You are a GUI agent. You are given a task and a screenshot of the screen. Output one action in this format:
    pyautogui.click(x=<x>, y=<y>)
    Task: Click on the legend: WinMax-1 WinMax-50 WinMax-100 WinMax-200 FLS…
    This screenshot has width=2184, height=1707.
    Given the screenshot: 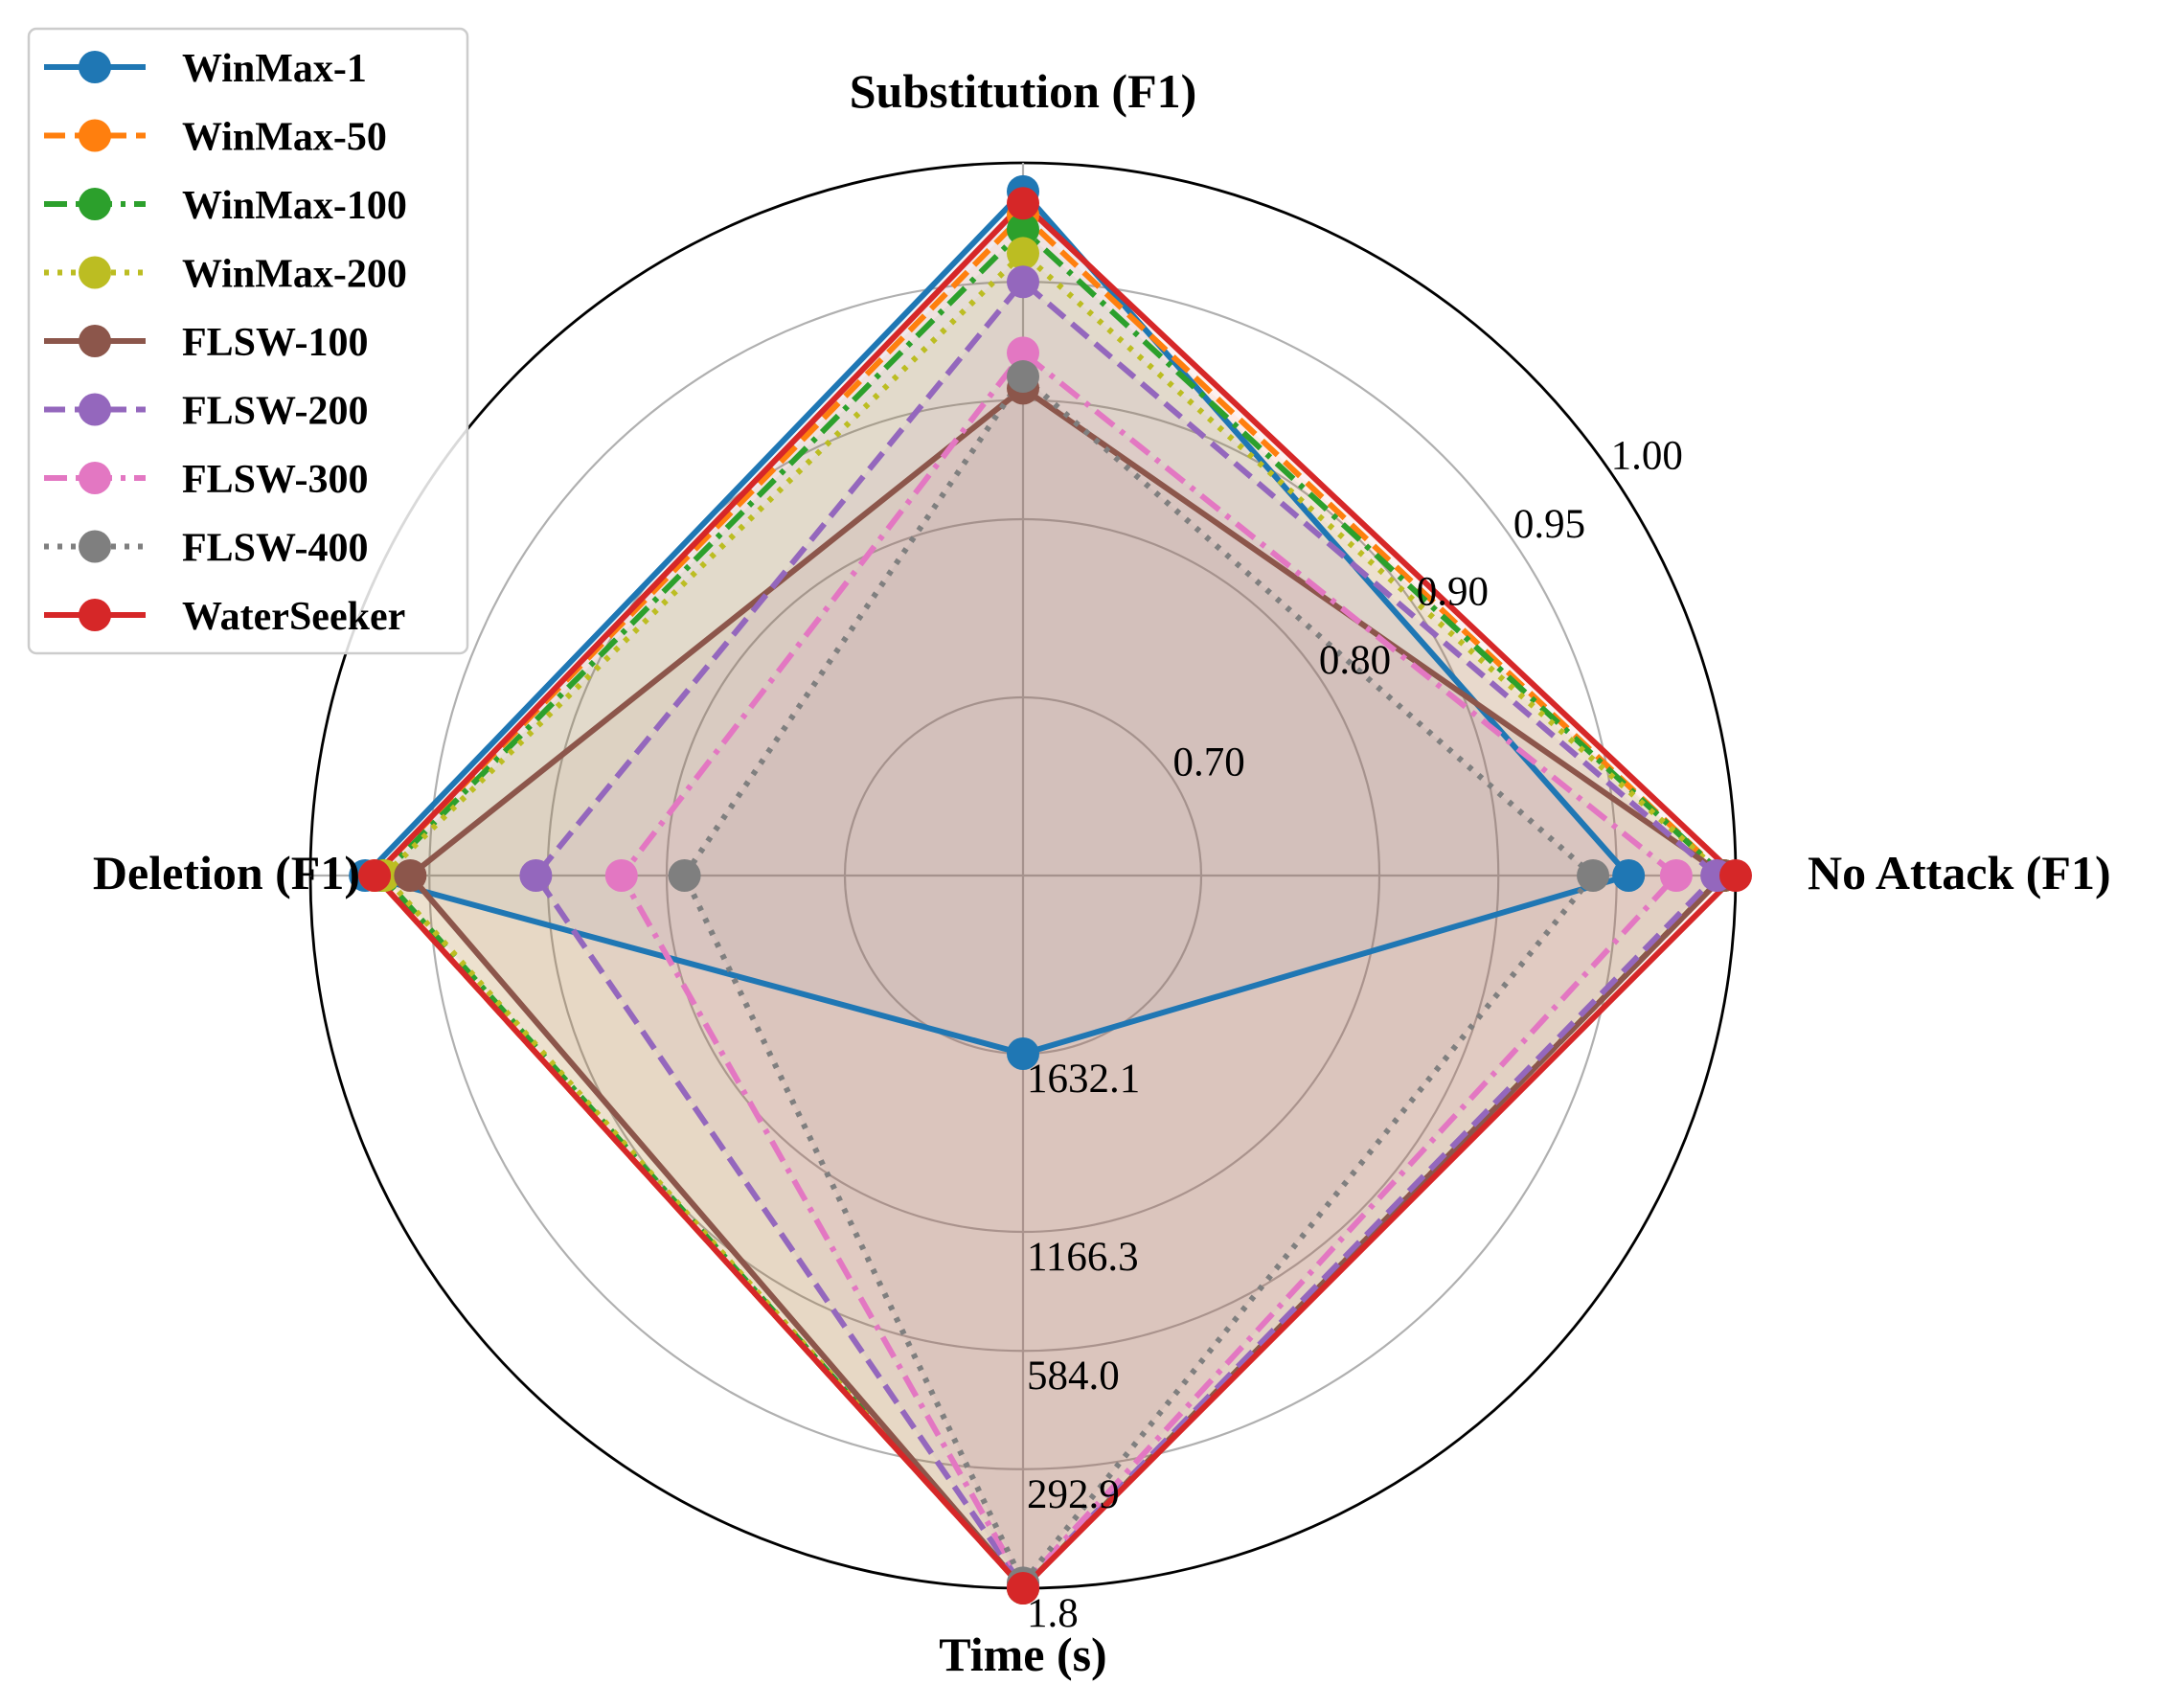 What is the action you would take?
    pyautogui.click(x=248, y=341)
    